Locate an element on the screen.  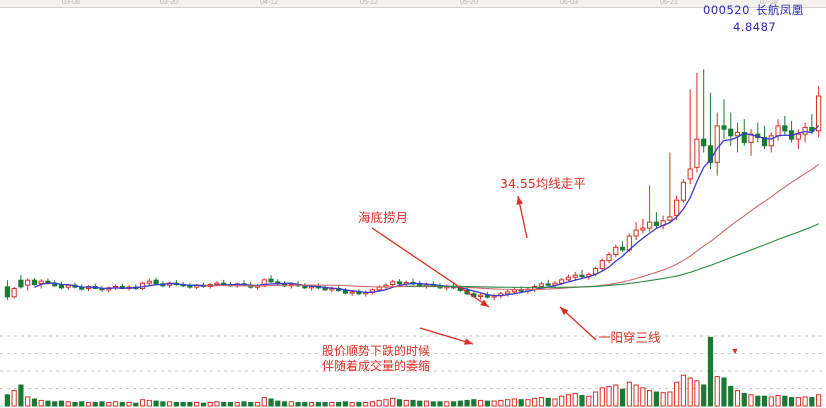
date-tick-label: 07-18 is located at coordinates (769, 3).